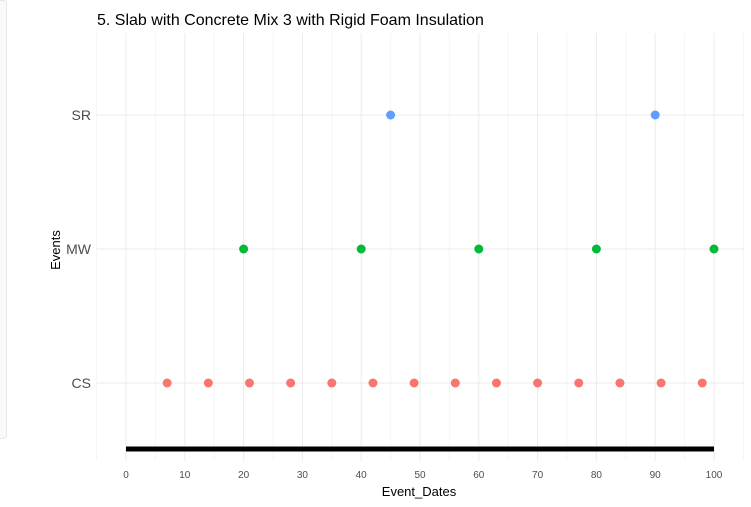 Image resolution: width=751 pixels, height=507 pixels. Describe the element at coordinates (55, 250) in the screenshot. I see `y-axis-title: Events` at that location.